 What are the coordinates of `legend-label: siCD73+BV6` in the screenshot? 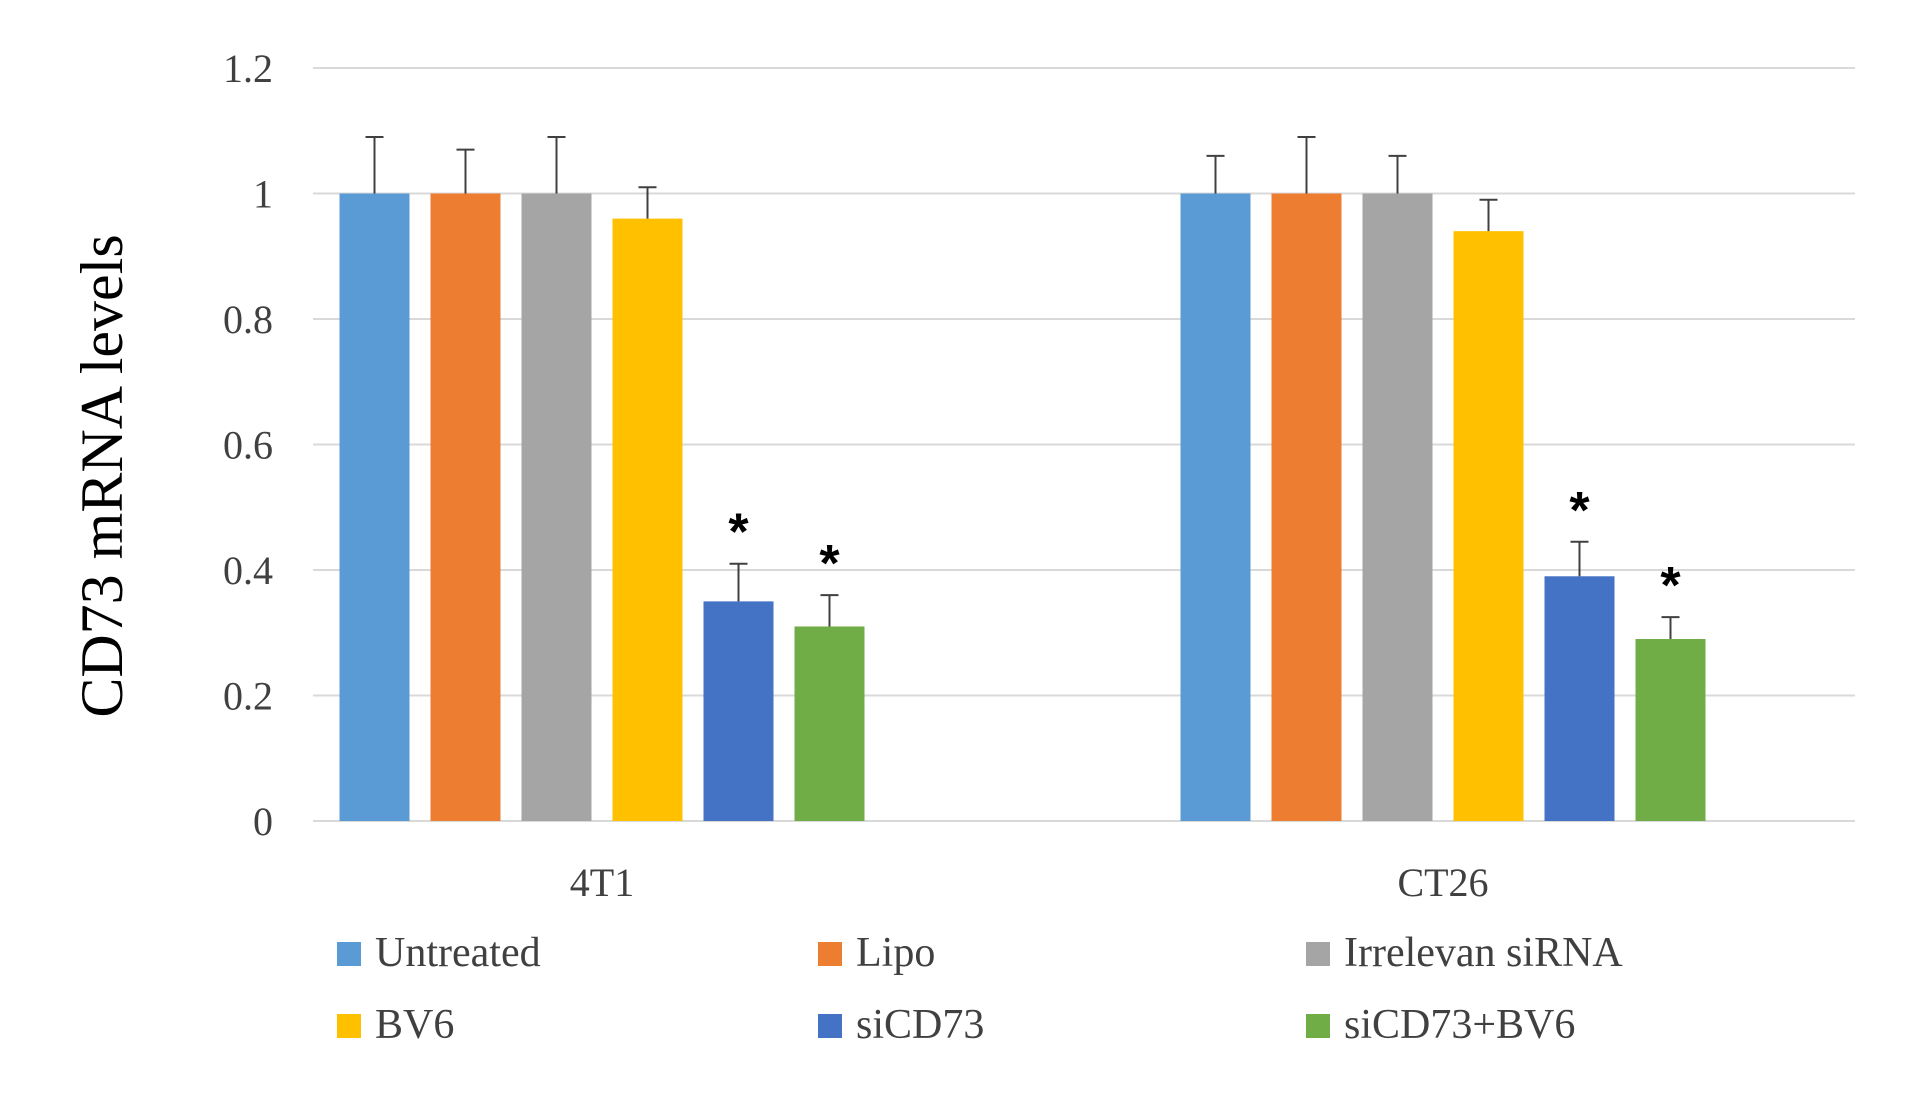 It's located at (1459, 1025).